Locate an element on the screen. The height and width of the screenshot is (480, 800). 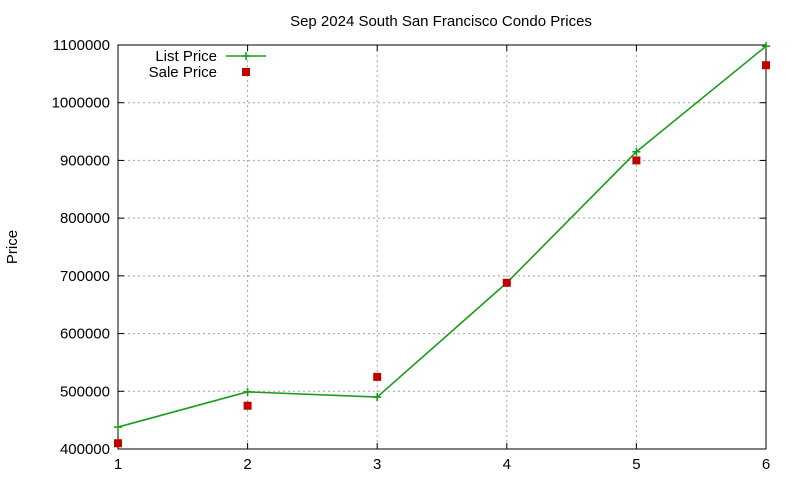
y-tick-label: 600000 is located at coordinates (85, 334).